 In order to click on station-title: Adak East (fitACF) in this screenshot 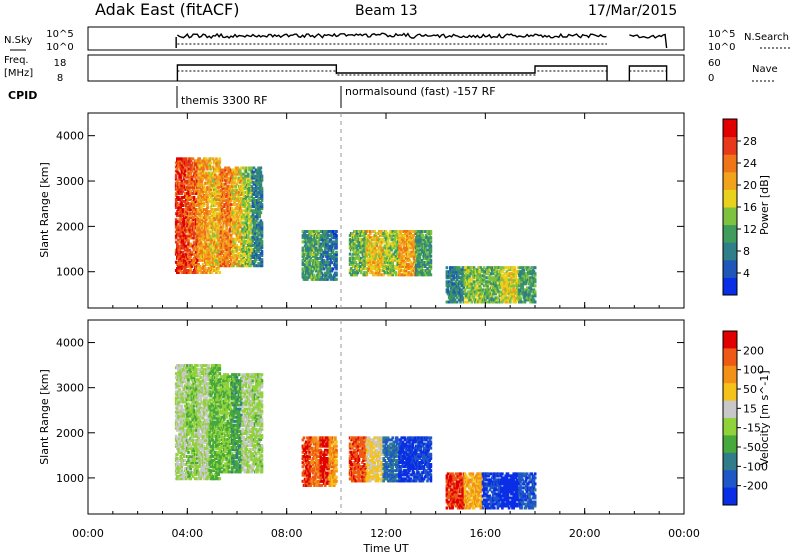, I will do `click(167, 9)`.